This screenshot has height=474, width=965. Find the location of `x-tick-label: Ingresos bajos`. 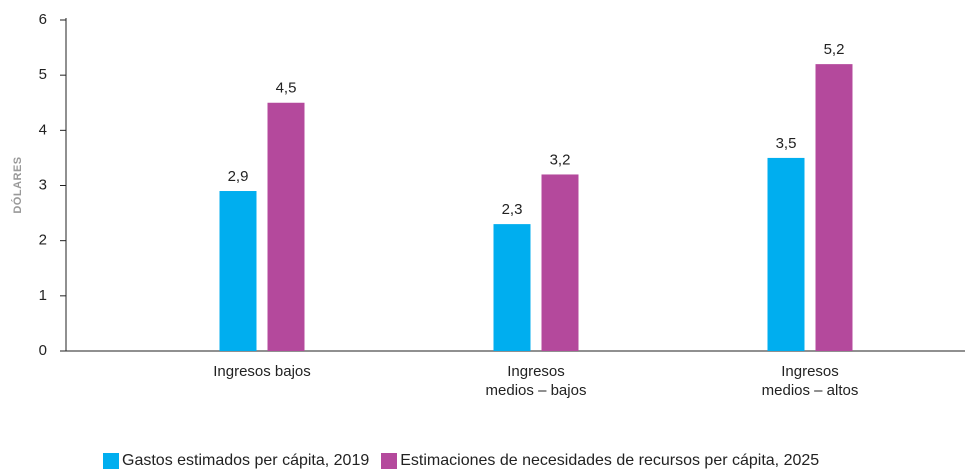

x-tick-label: Ingresos bajos is located at coordinates (262, 371).